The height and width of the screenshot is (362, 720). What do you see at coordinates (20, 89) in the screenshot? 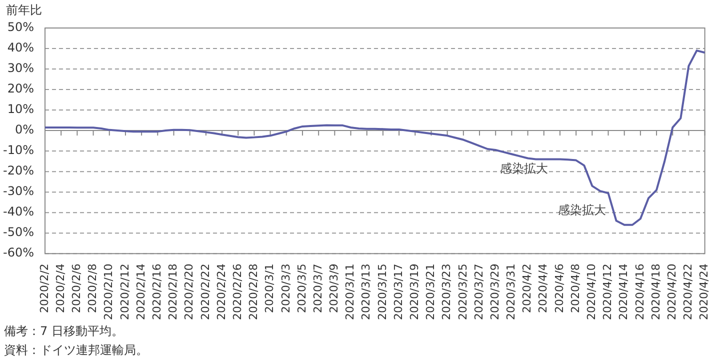
I see `y-tick-label: 20%` at bounding box center [20, 89].